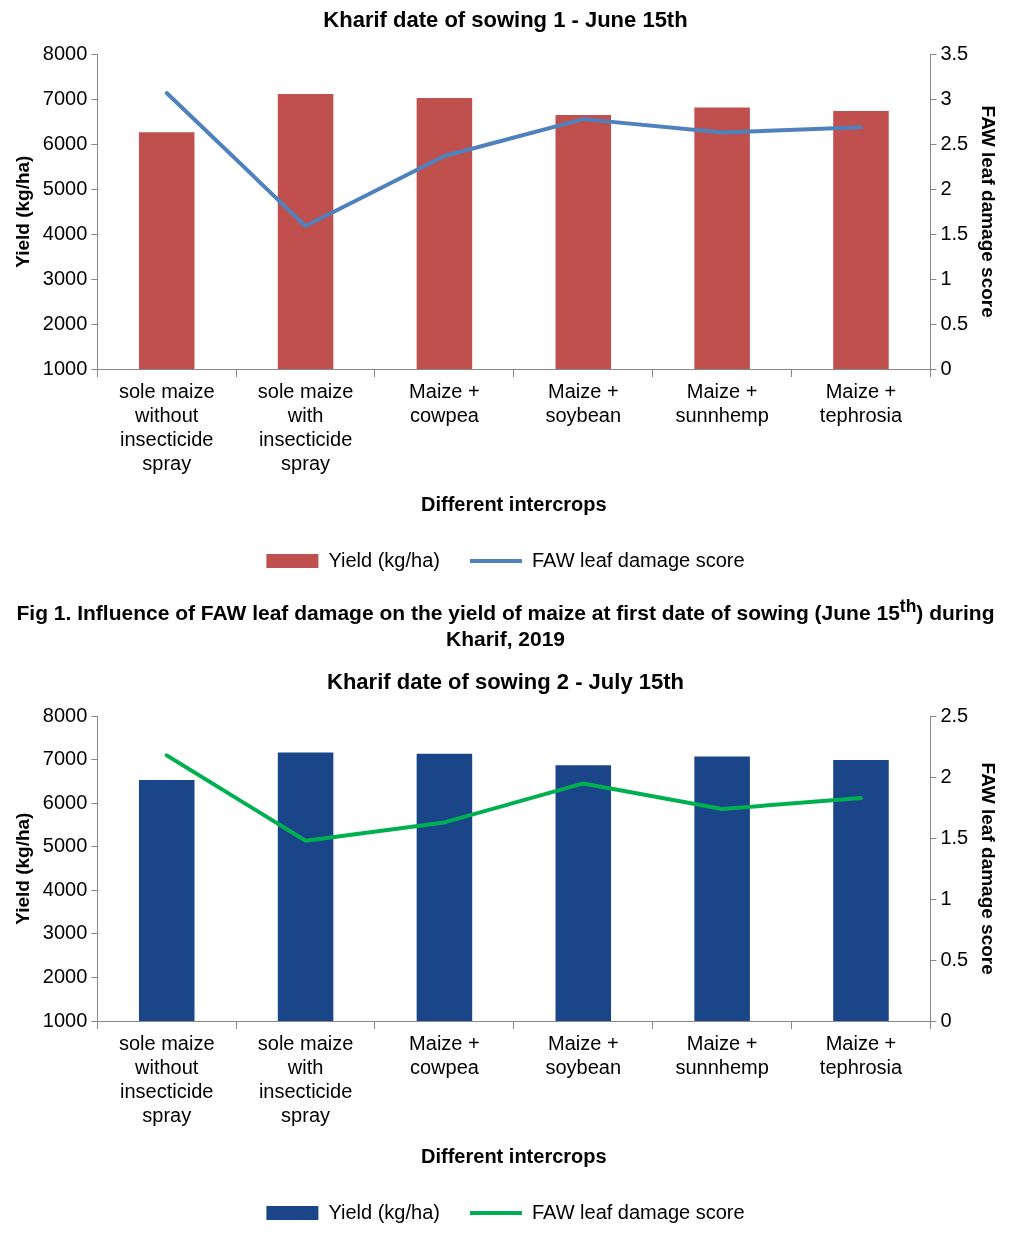 The image size is (1011, 1243). Describe the element at coordinates (946, 97) in the screenshot. I see `y2-tick-label: 3` at that location.